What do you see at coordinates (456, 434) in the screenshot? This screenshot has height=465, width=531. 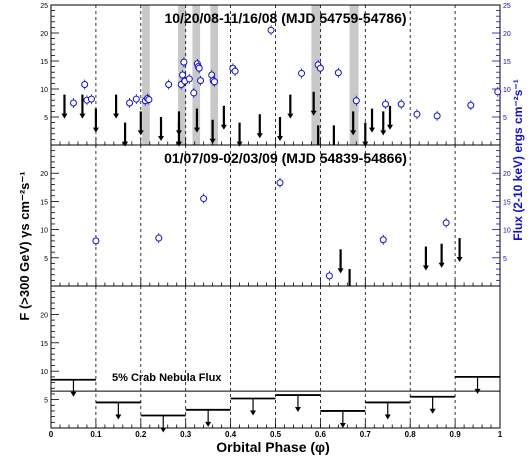 I see `x-tick-label: 0.9` at bounding box center [456, 434].